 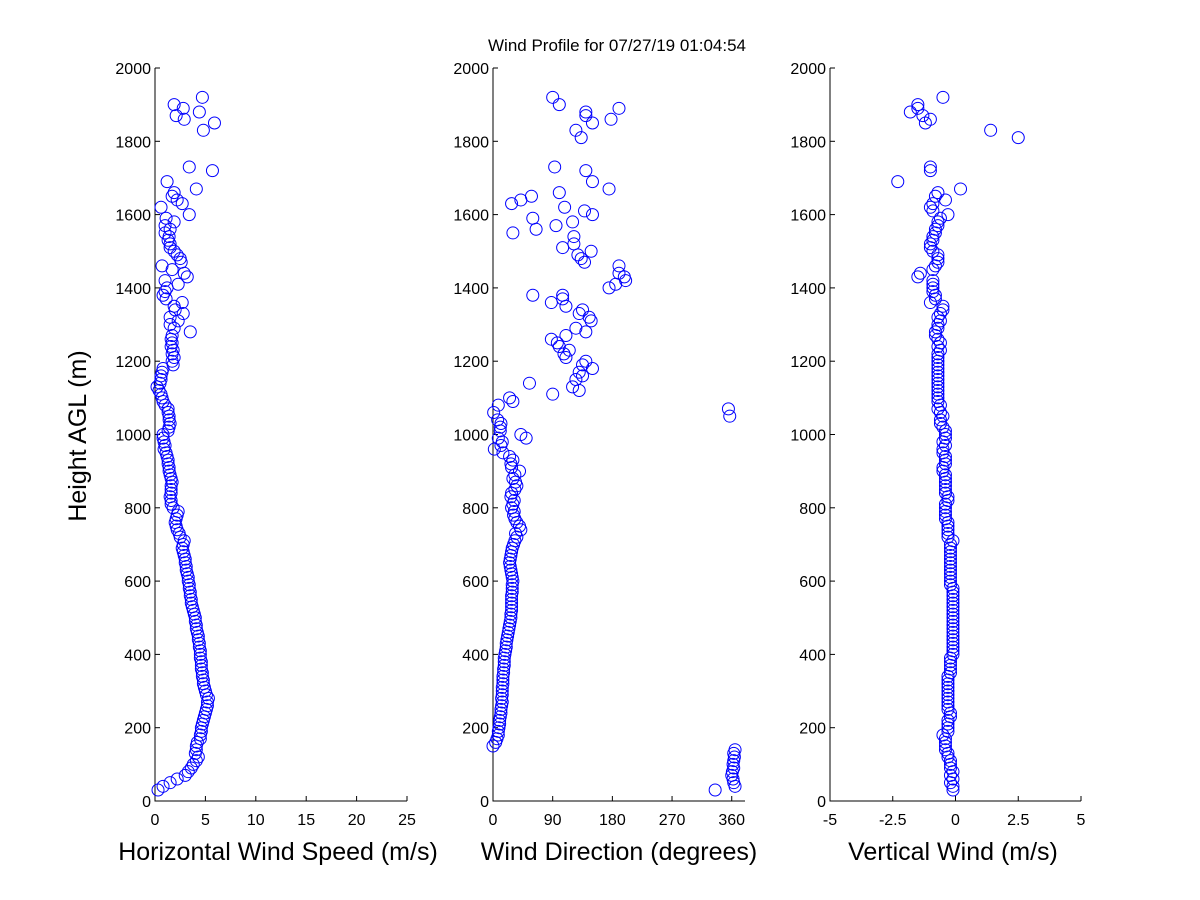 I want to click on direction-y-tick-label: 0, so click(x=484, y=802).